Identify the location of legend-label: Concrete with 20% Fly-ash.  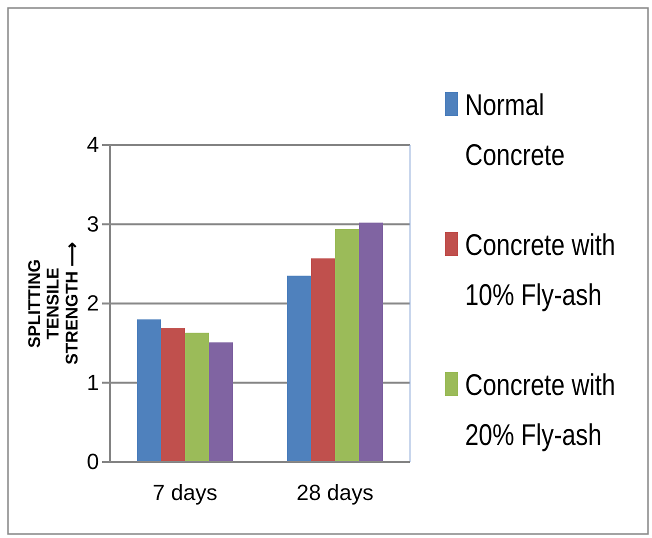
(540, 410).